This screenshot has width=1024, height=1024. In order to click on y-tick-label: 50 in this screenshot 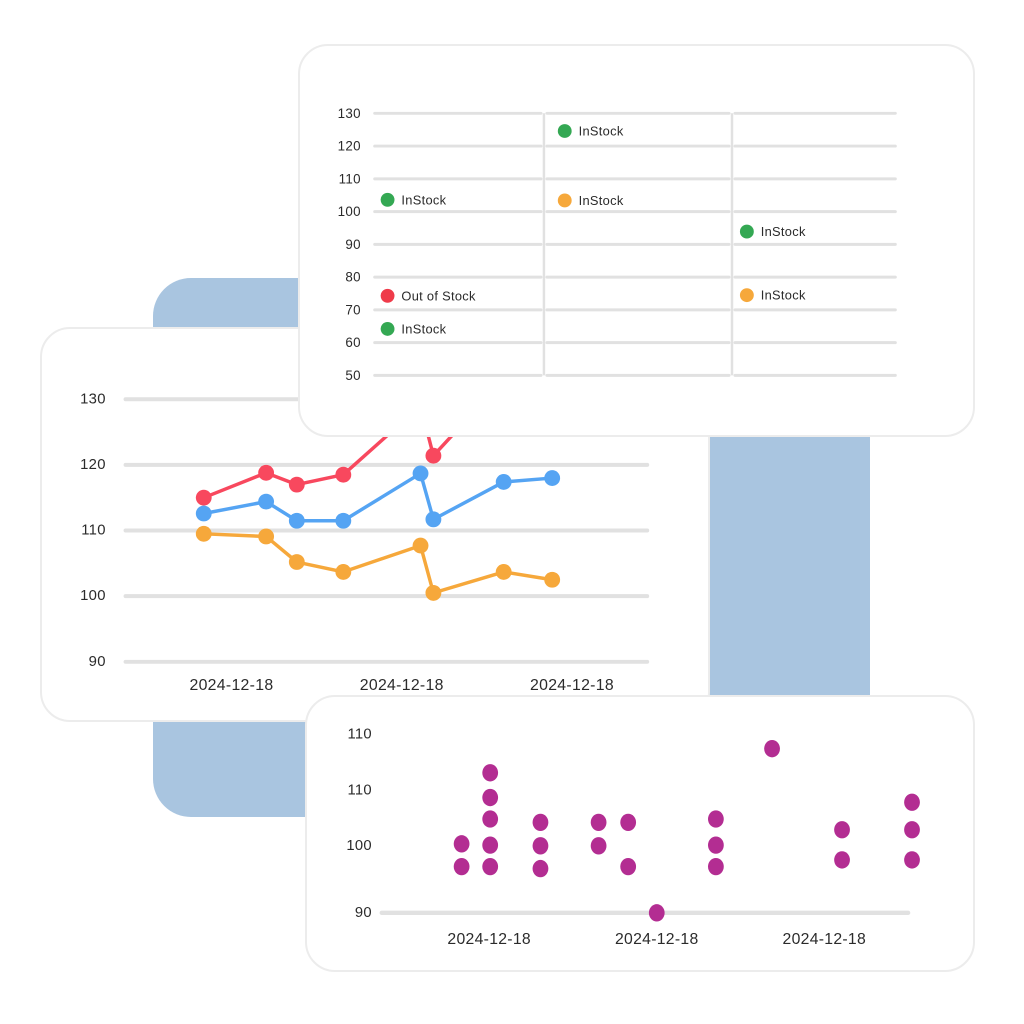, I will do `click(352, 375)`.